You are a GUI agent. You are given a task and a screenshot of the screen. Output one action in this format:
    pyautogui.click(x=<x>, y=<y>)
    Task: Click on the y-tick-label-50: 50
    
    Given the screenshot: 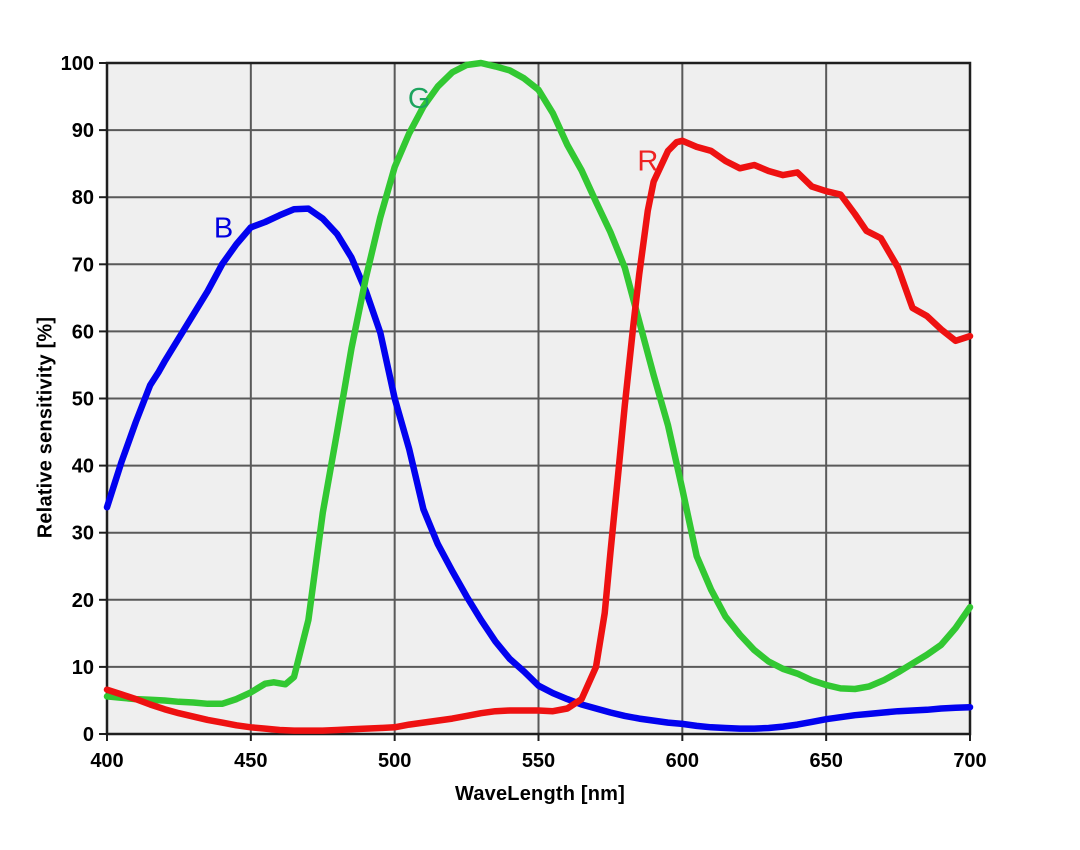 What is the action you would take?
    pyautogui.click(x=83, y=400)
    